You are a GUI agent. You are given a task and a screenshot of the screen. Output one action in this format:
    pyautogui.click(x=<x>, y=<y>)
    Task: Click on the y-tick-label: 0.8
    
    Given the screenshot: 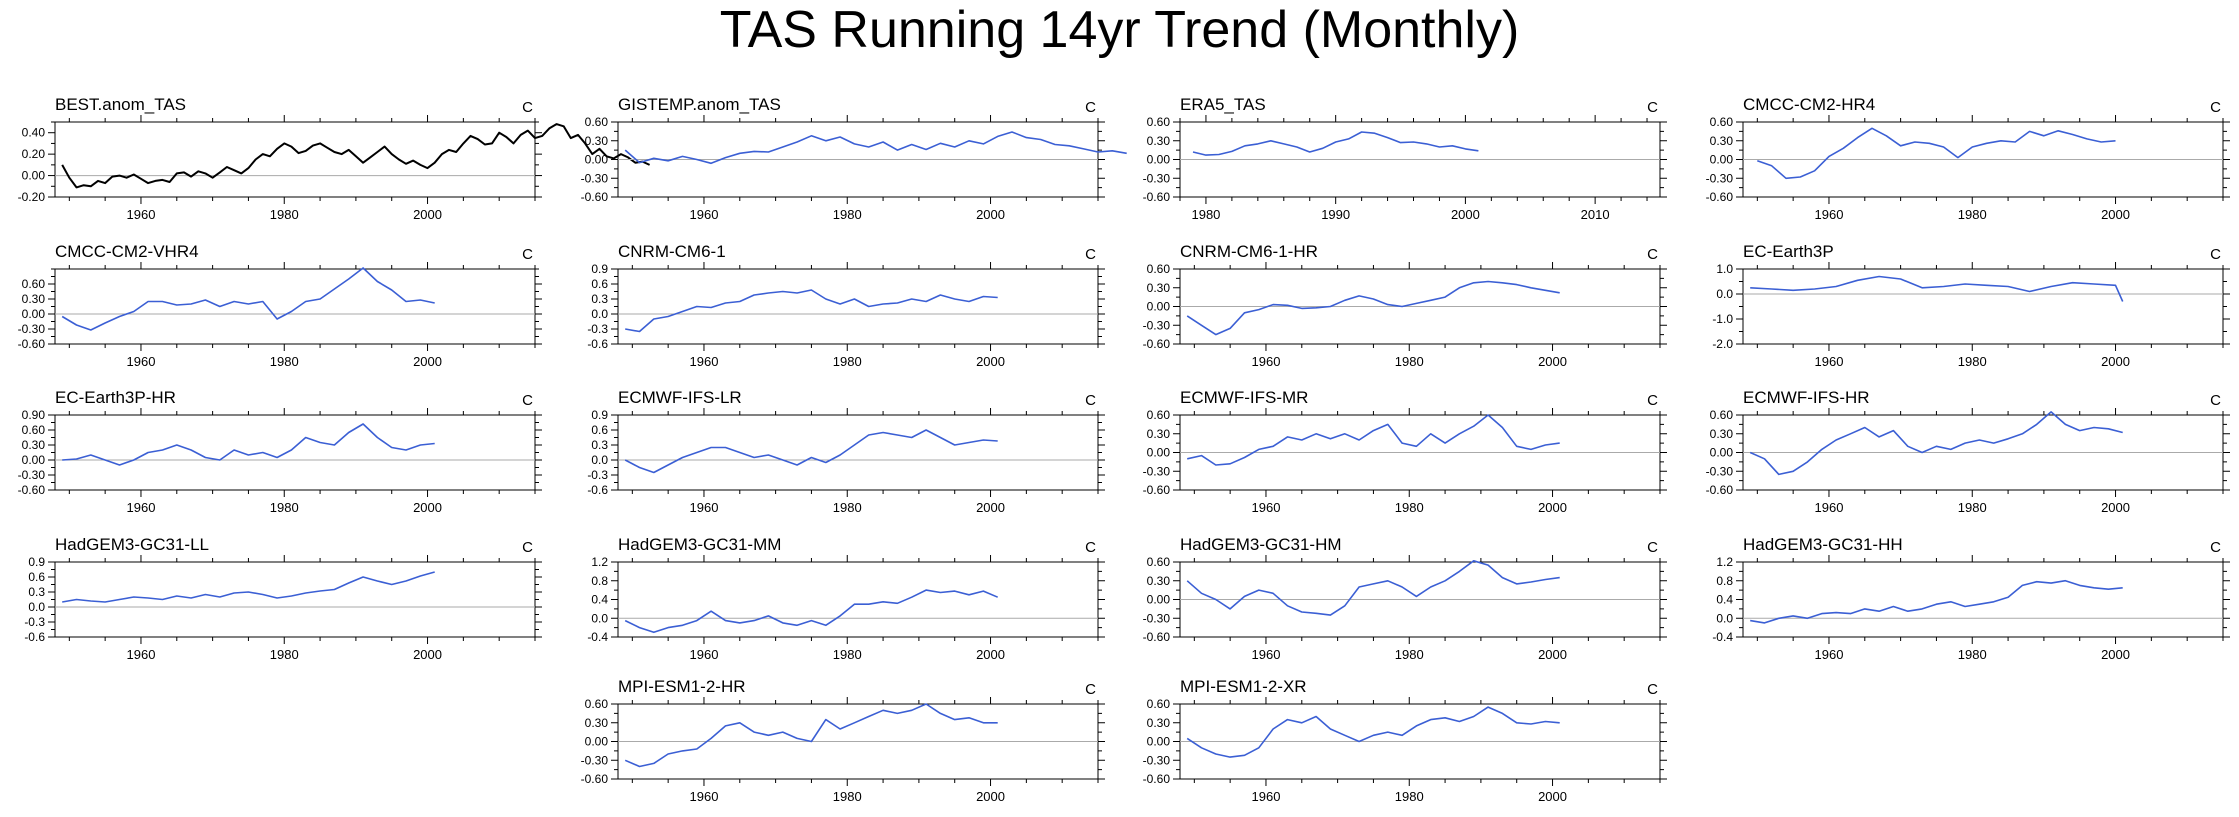 What is the action you would take?
    pyautogui.click(x=599, y=581)
    